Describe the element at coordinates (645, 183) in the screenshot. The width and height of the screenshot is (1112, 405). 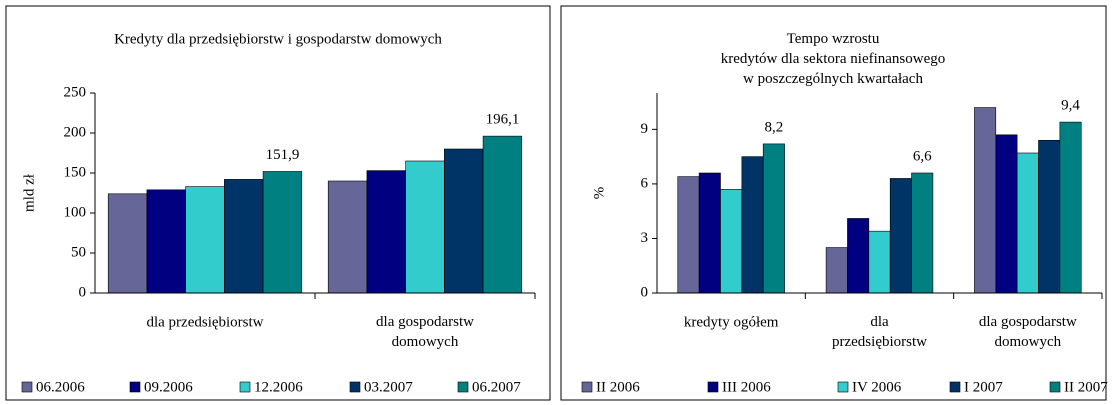
I see `y-tick-label: 6` at that location.